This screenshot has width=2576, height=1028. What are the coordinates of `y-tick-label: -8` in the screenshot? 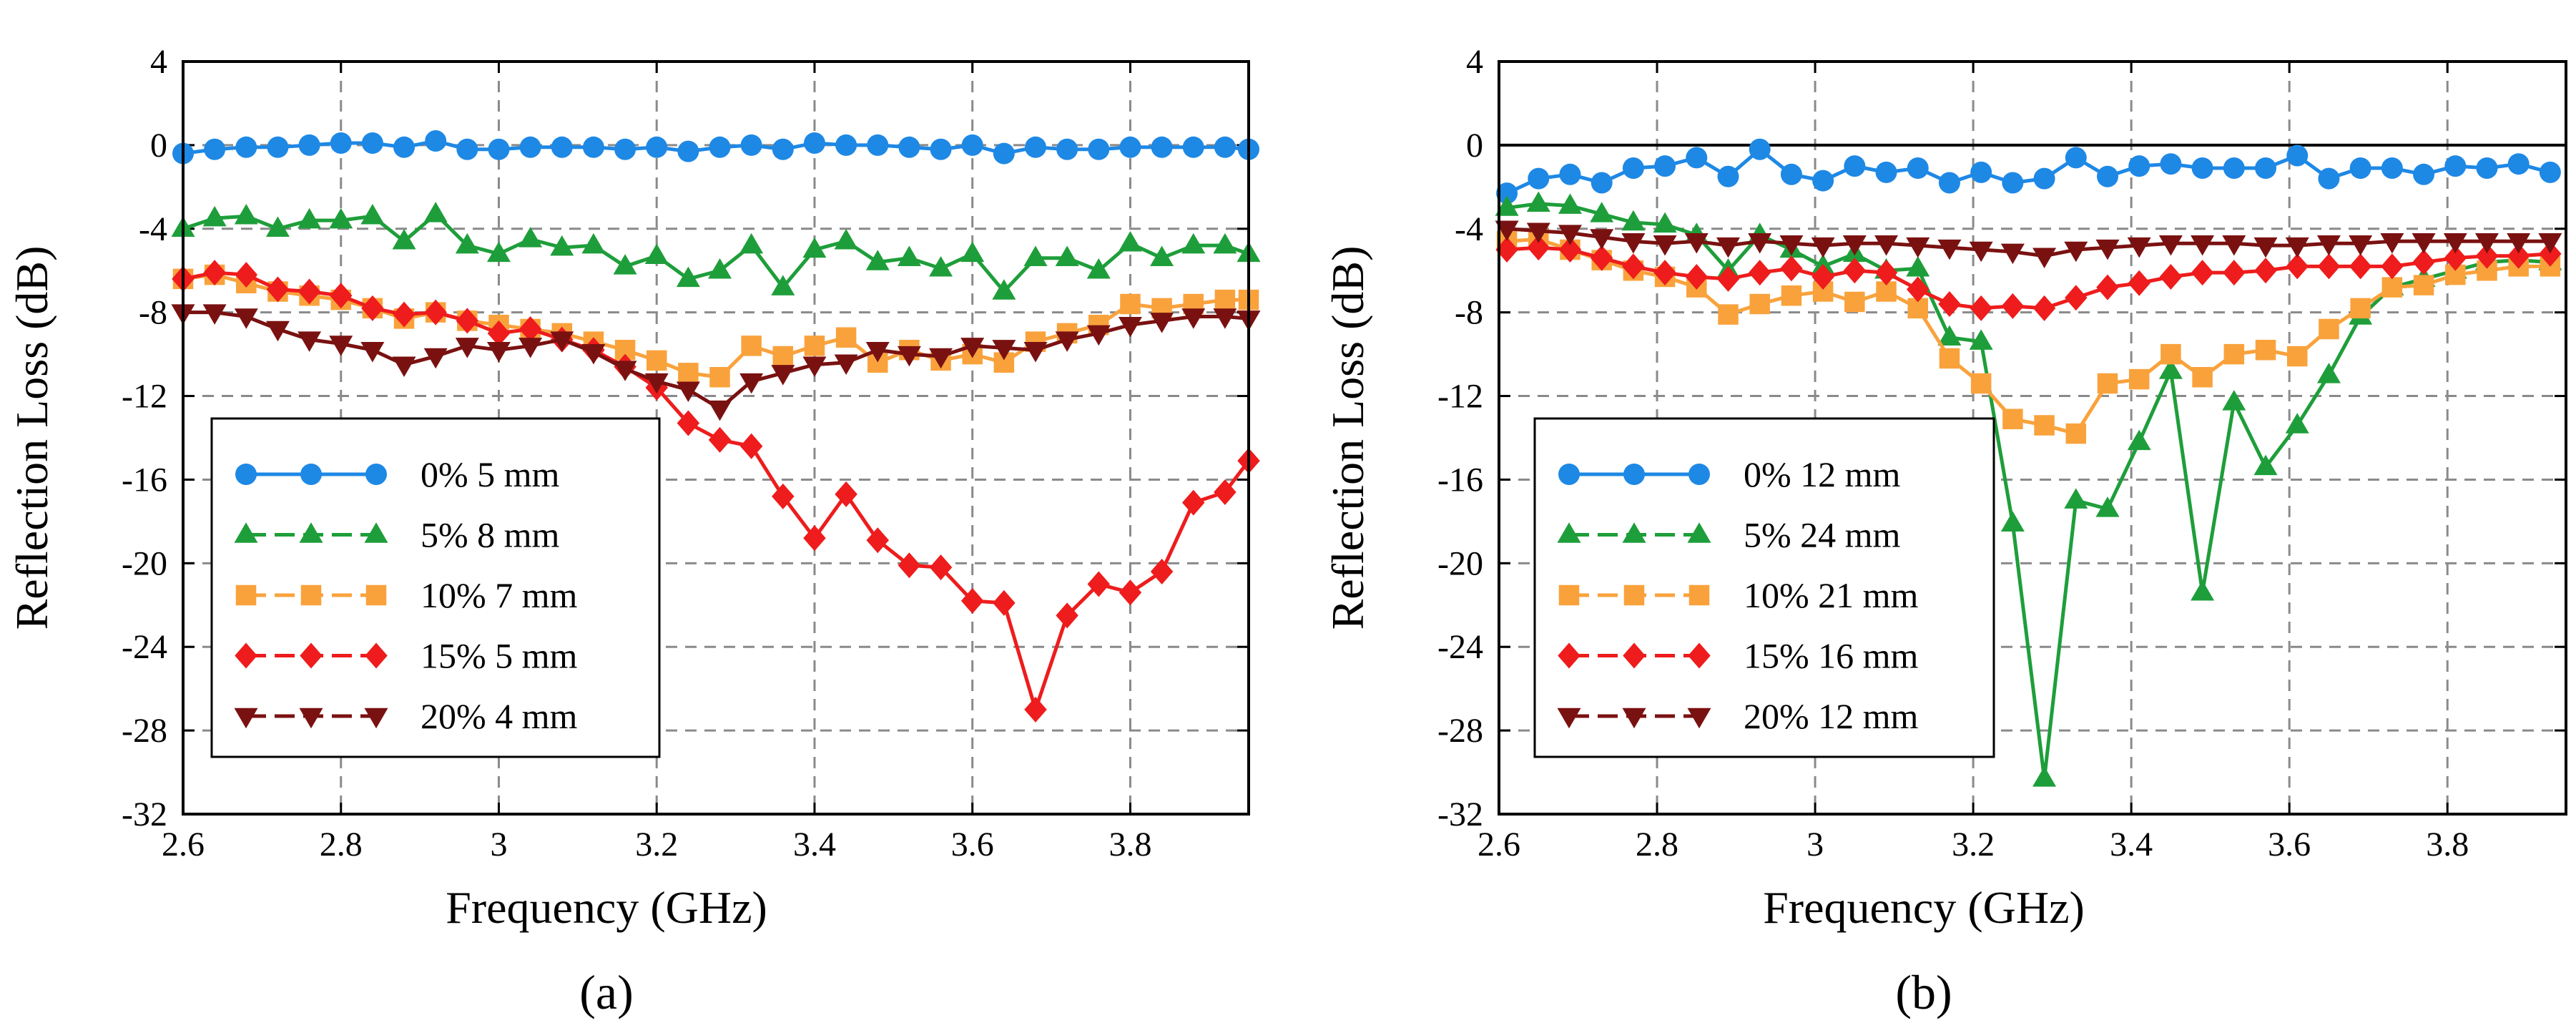 It's located at (153, 313).